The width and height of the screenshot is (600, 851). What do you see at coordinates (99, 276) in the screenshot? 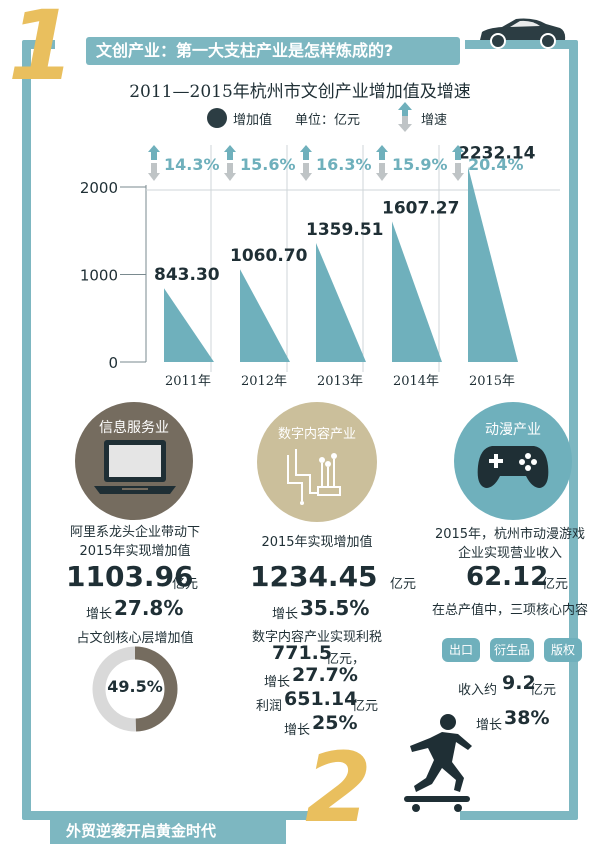
I see `y-tick-label: 1000` at bounding box center [99, 276].